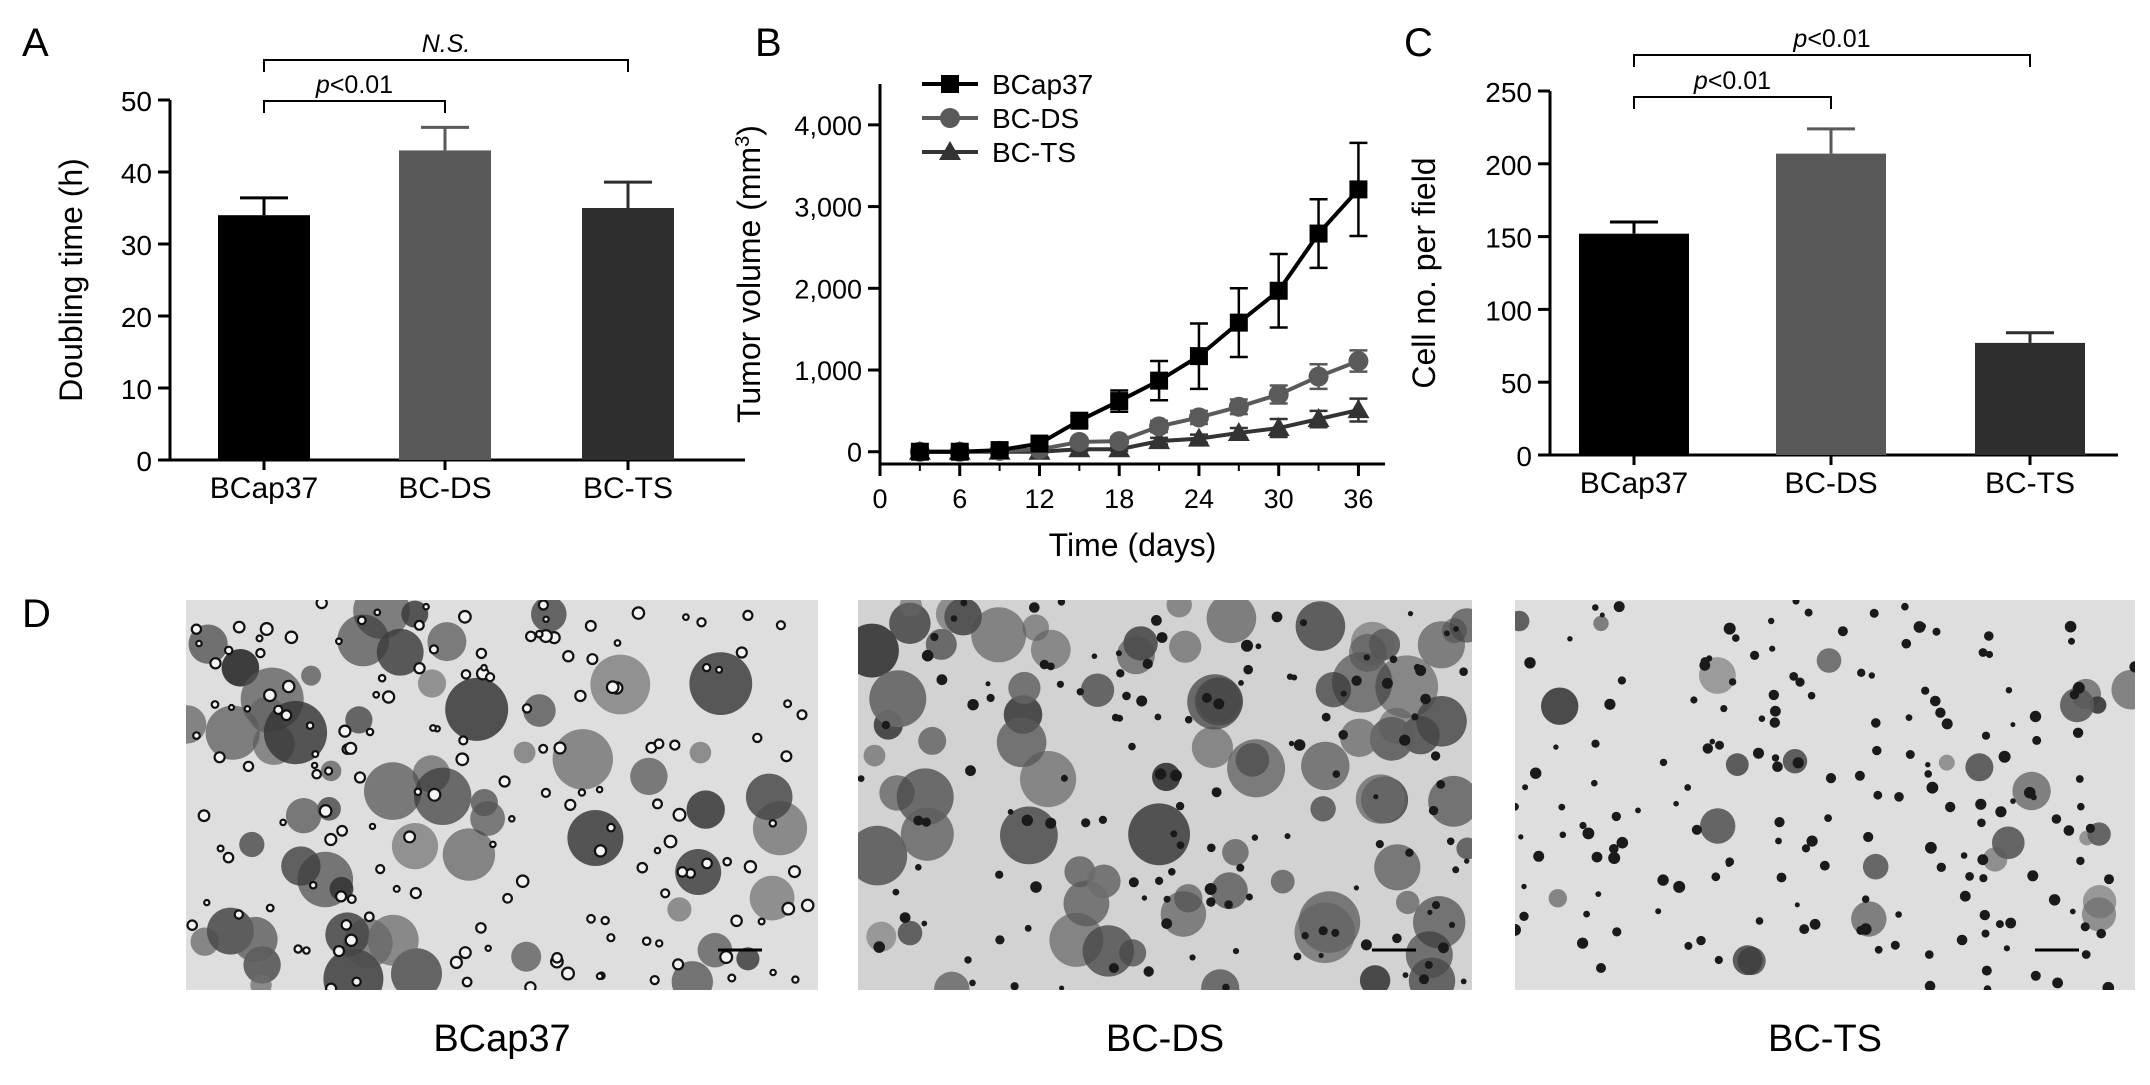  I want to click on panel-b-series-bc-ts-point, so click(1159, 440).